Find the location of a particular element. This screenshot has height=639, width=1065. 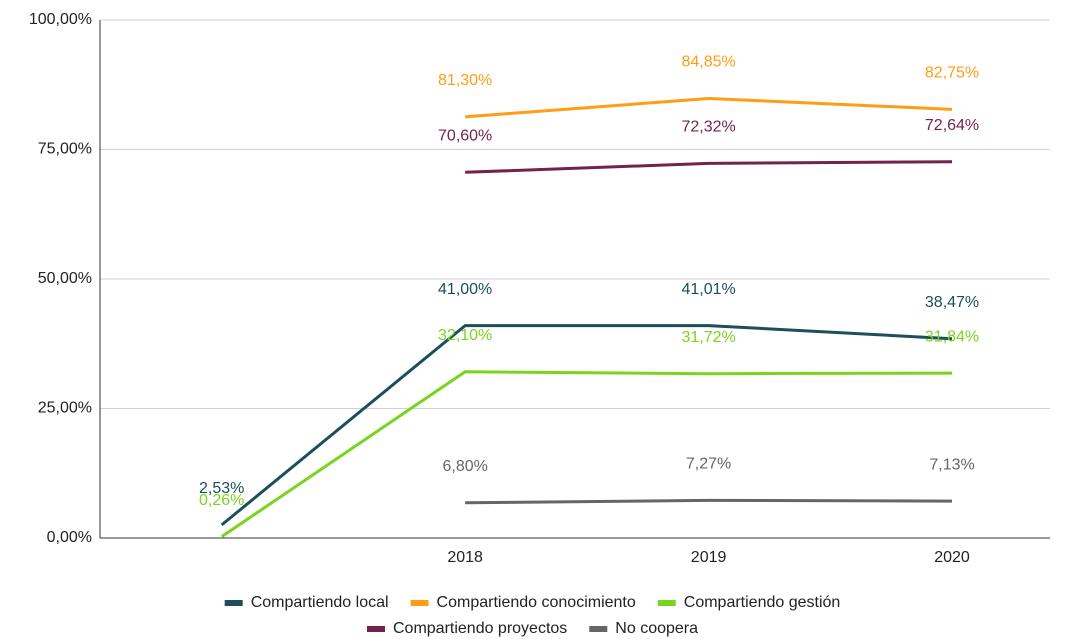

legend-item: Compartiendo local is located at coordinates (306, 602).